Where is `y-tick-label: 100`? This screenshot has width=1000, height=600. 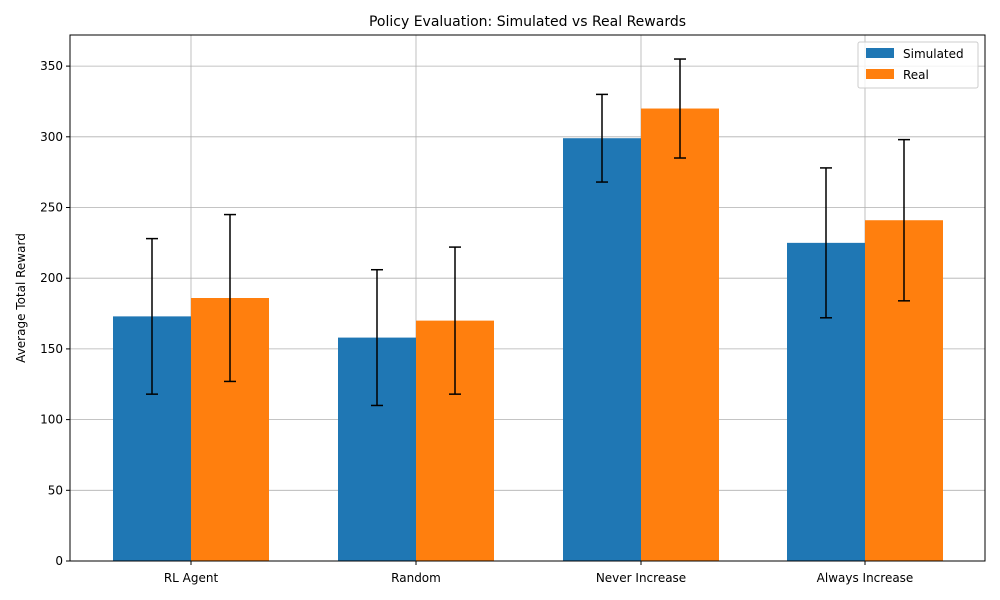
y-tick-label: 100 is located at coordinates (51, 420).